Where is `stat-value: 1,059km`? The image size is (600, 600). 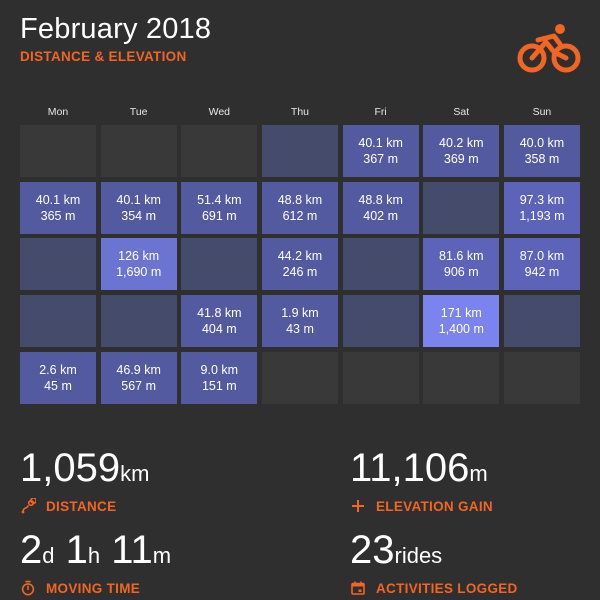
stat-value: 1,059km is located at coordinates (84, 471).